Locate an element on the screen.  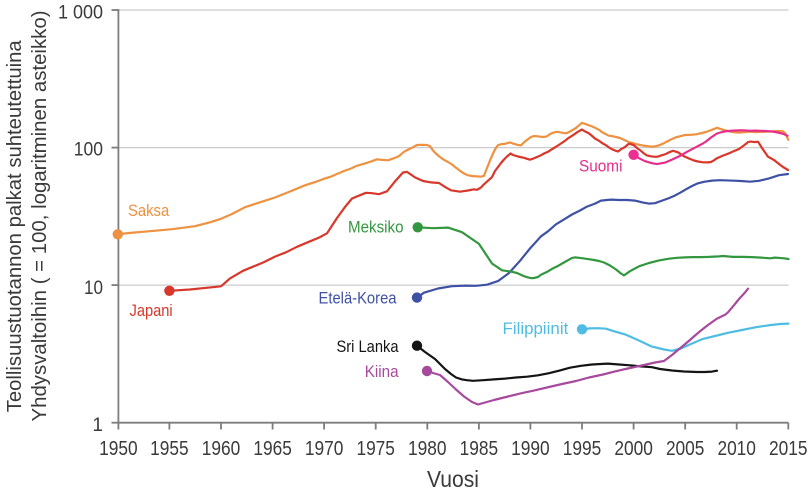
svg-text: 2005 is located at coordinates (685, 449).